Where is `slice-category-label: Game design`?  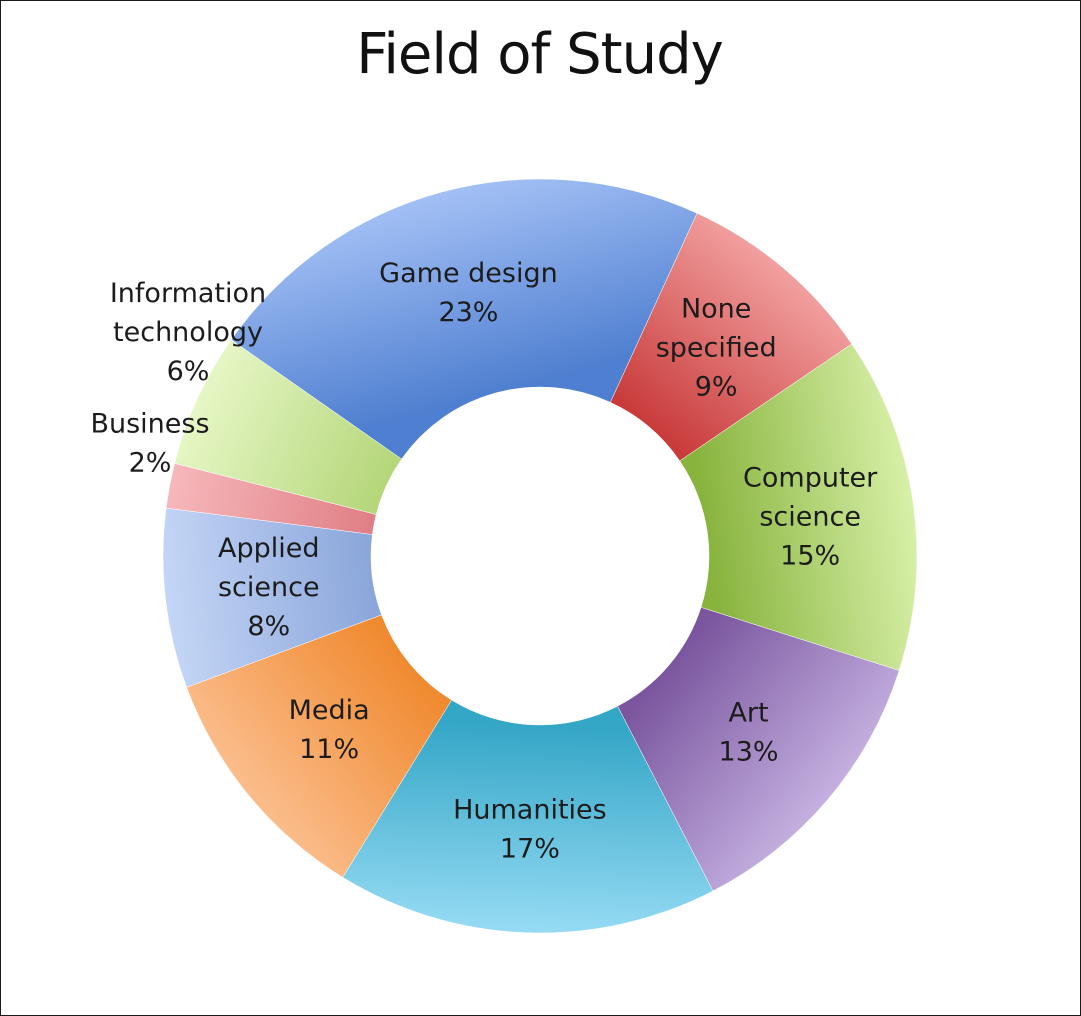
slice-category-label: Game design is located at coordinates (468, 273).